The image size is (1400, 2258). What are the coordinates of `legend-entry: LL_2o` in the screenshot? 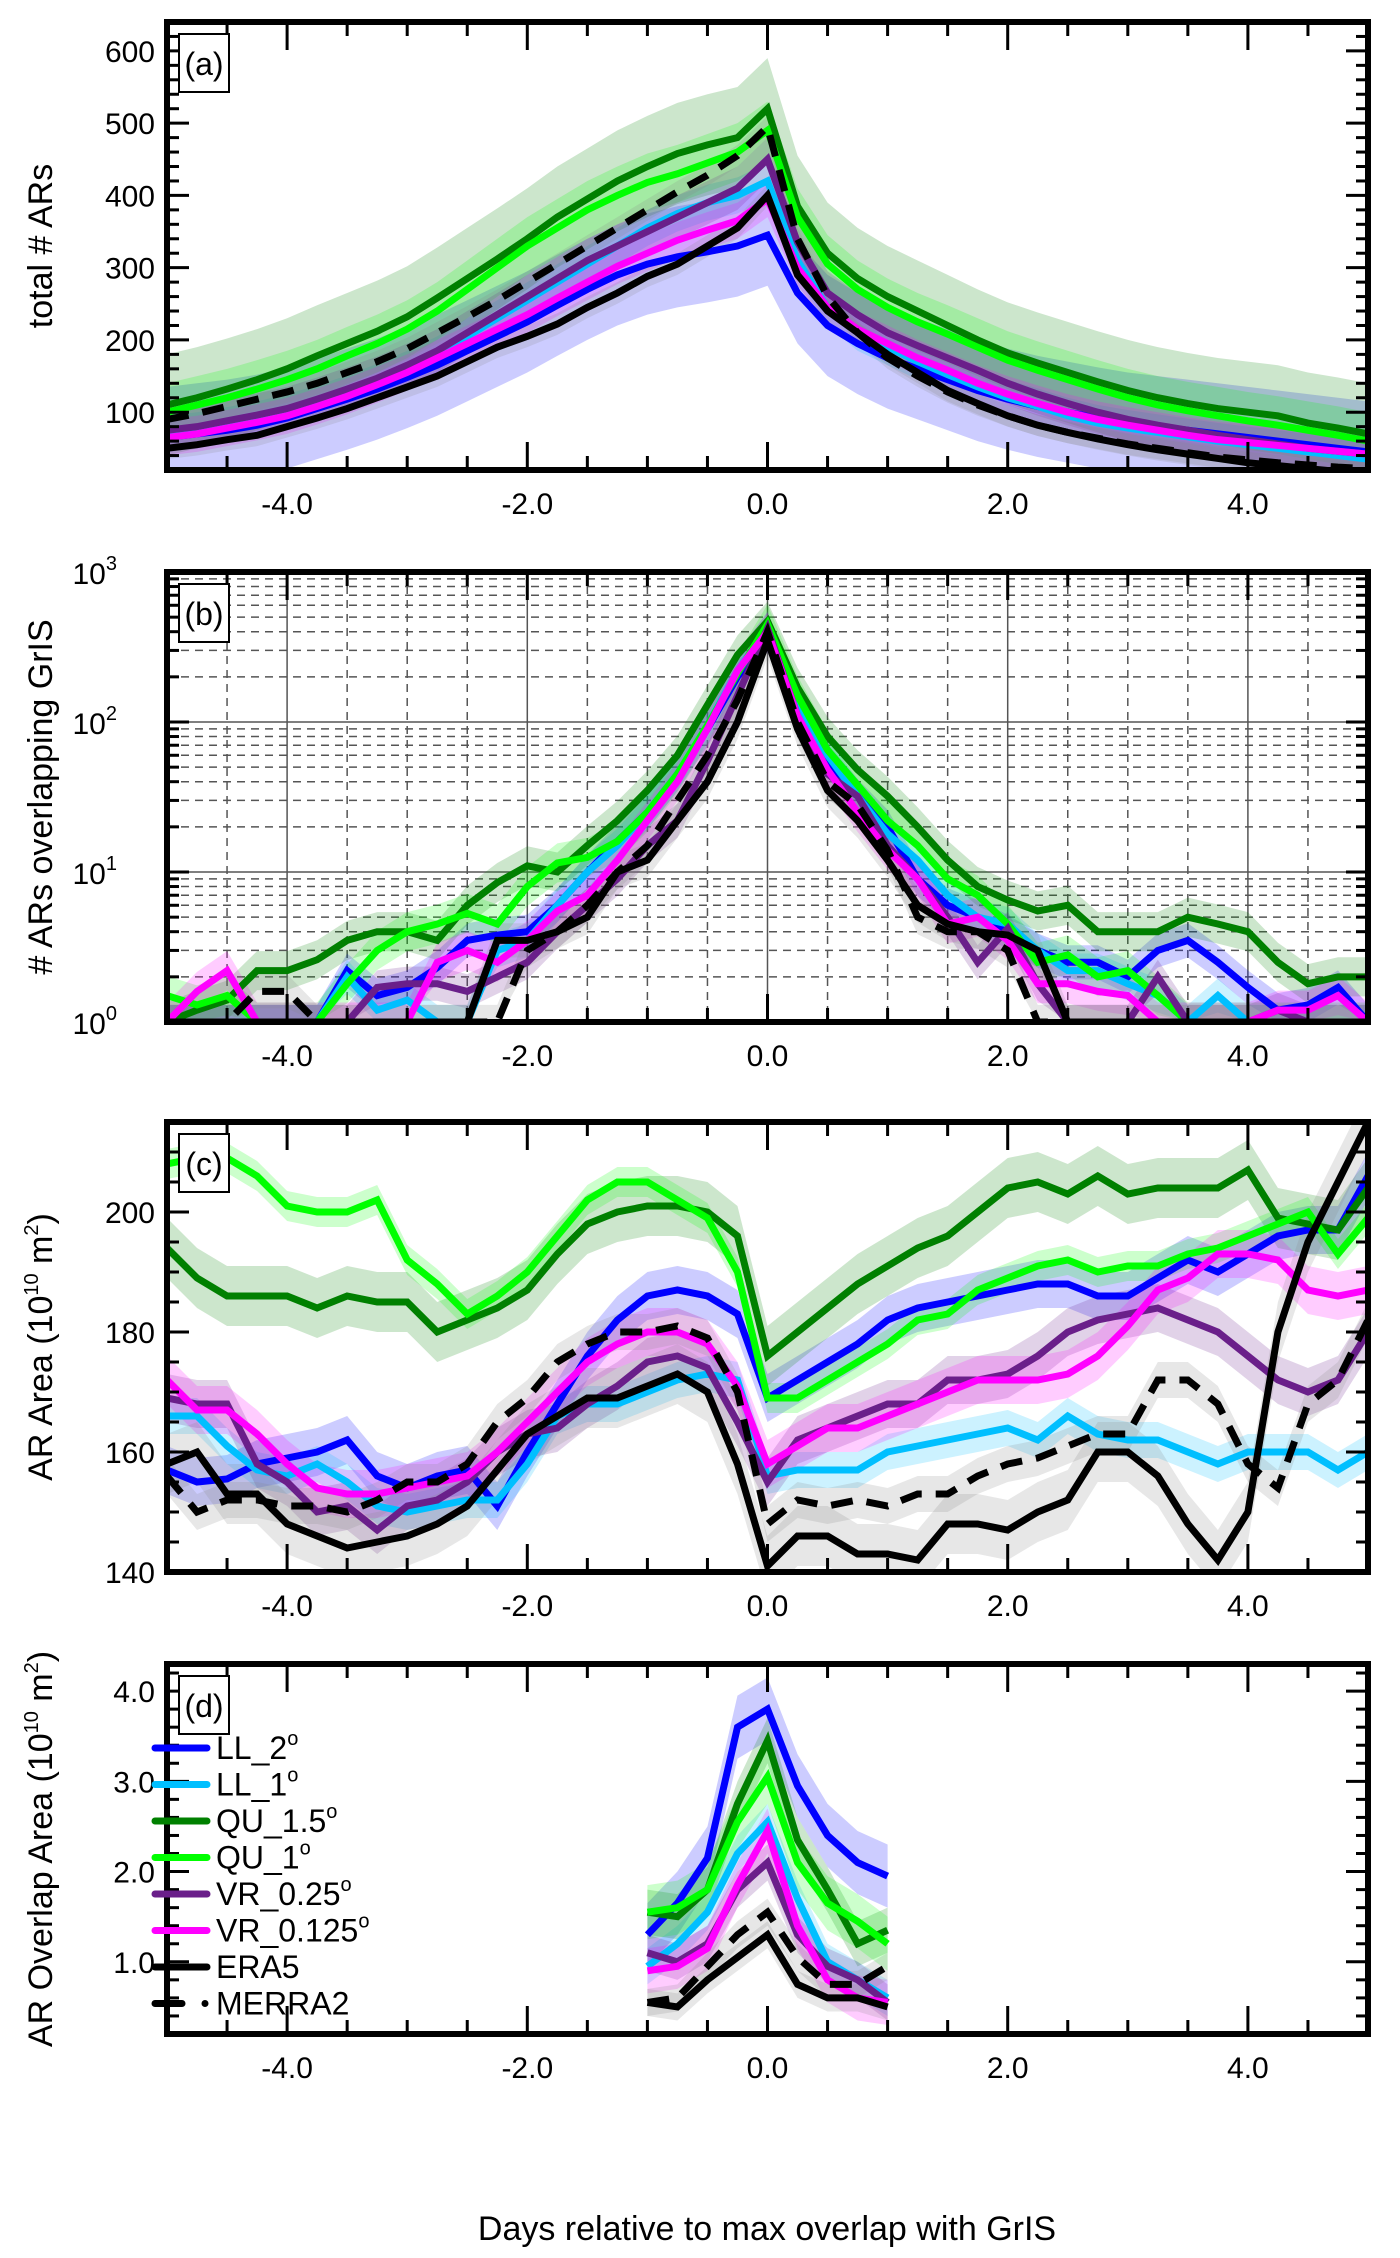 It's located at (224, 1747).